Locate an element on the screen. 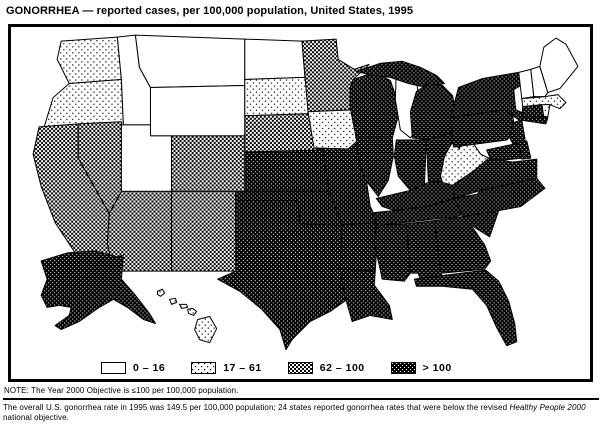 The width and height of the screenshot is (602, 424). state-ak is located at coordinates (98, 290).